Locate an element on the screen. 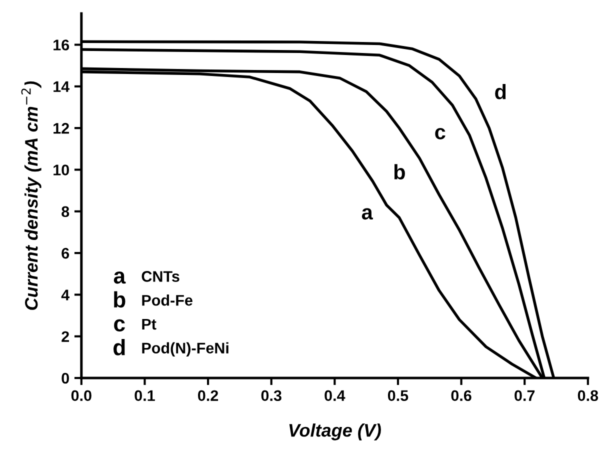  y-axis-title: Current density (mA cm$^{−2}$) is located at coordinates (31, 195).